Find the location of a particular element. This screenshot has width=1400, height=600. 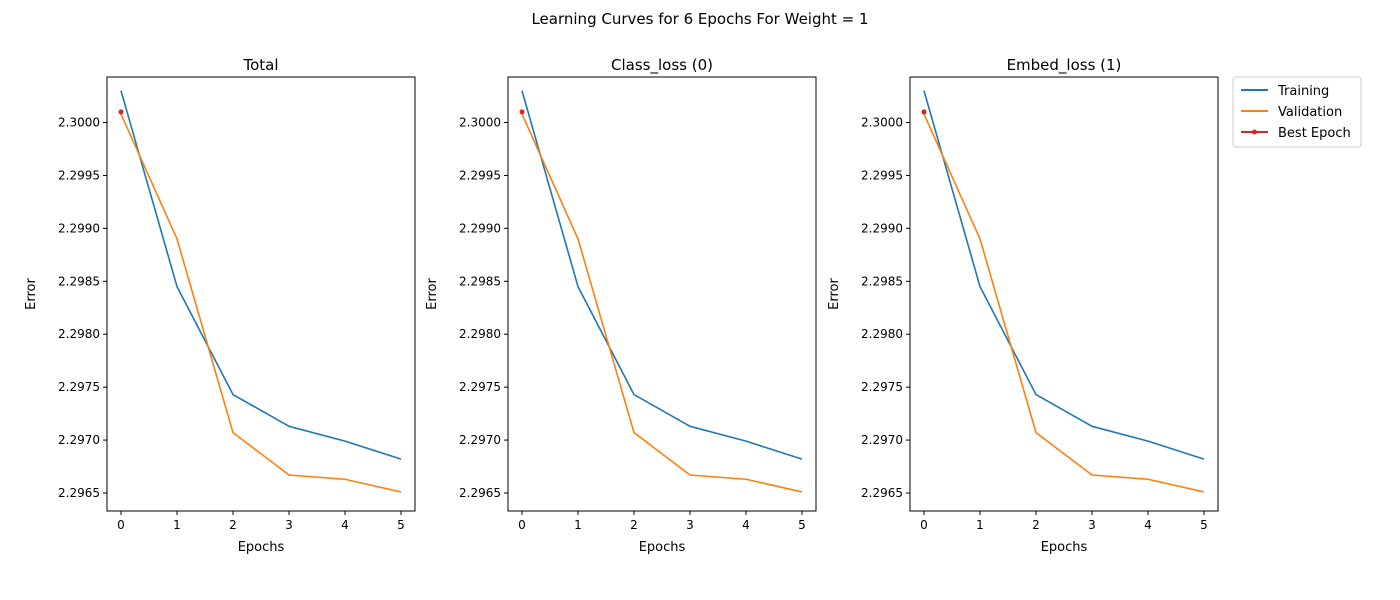

legend-best-epoch-marker is located at coordinates (1254, 132).